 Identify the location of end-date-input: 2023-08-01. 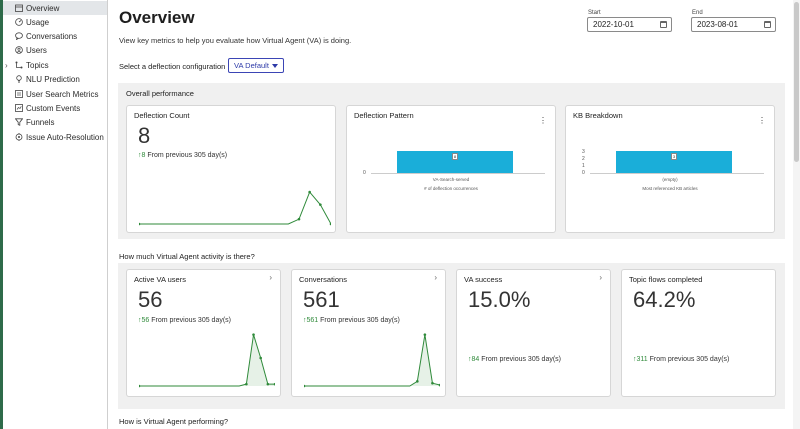
(733, 24).